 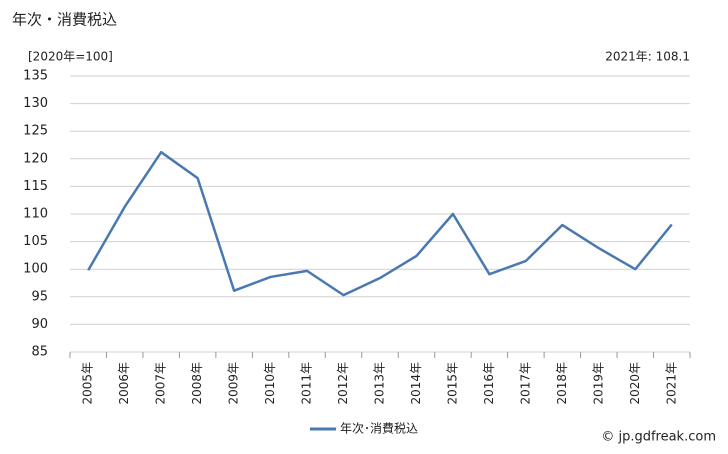 I want to click on y-unit-label: [2020年=100], so click(x=70, y=57).